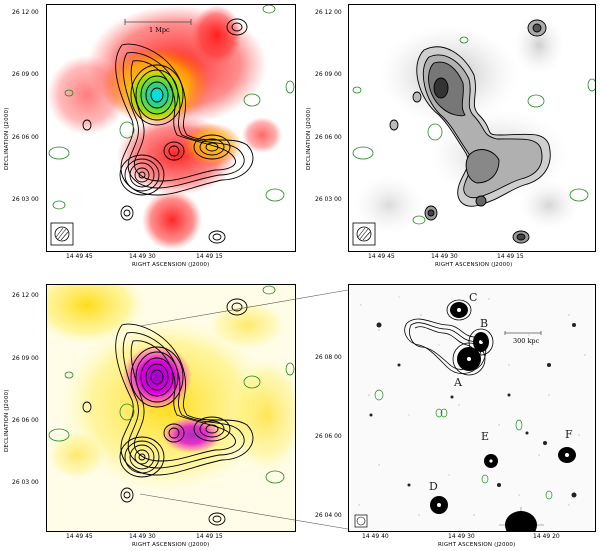  What do you see at coordinates (569, 434) in the screenshot?
I see `source-label-f: F` at bounding box center [569, 434].